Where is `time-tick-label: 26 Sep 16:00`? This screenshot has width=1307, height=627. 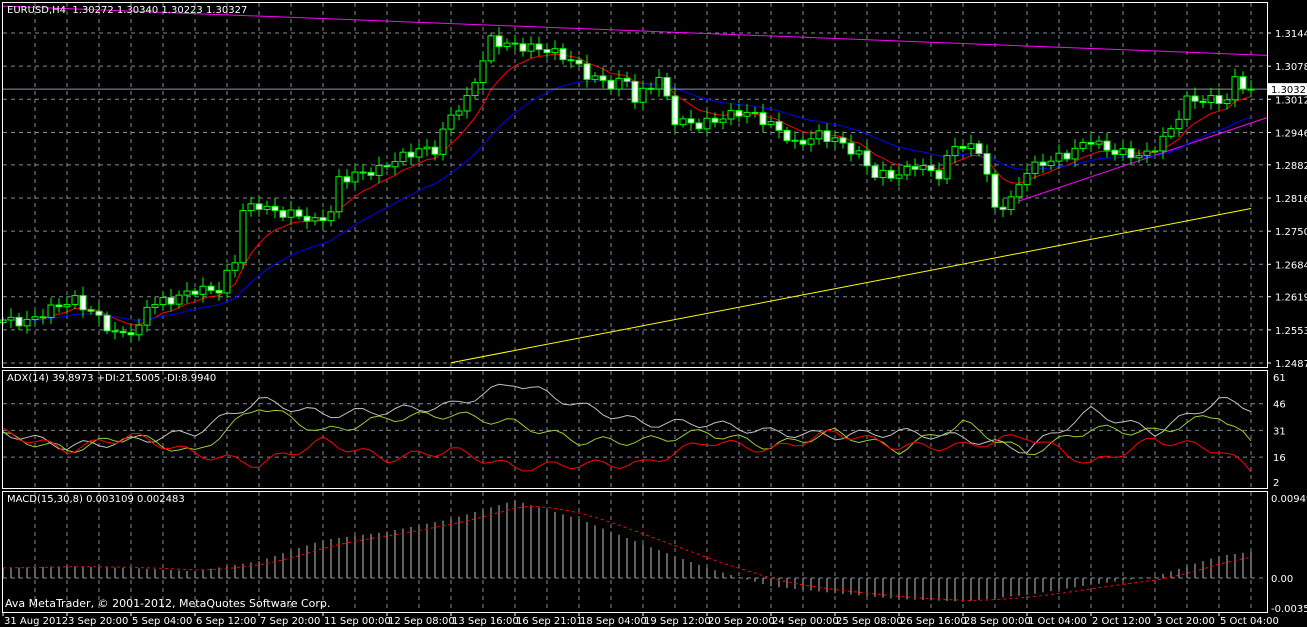
time-tick-label: 26 Sep 16:00 is located at coordinates (933, 621).